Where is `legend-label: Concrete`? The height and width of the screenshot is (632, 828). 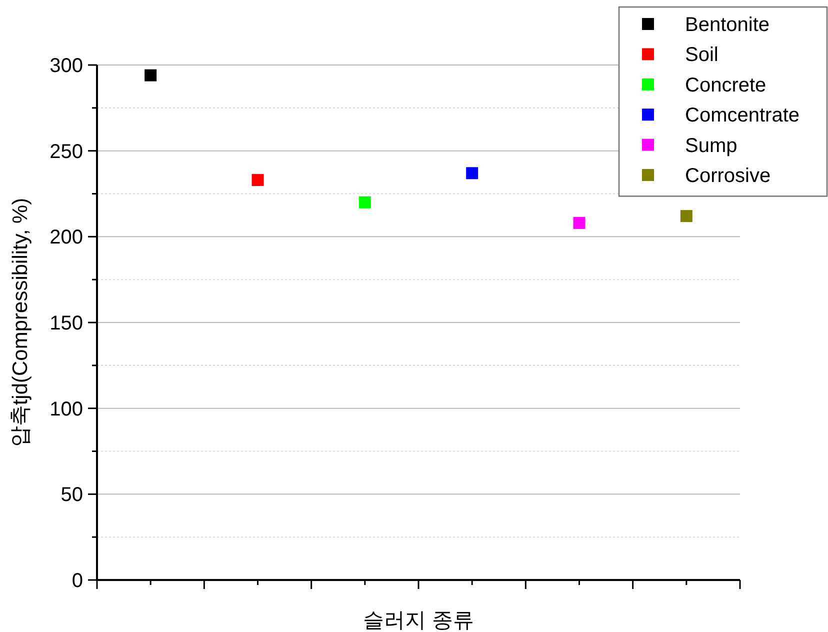 legend-label: Concrete is located at coordinates (725, 85).